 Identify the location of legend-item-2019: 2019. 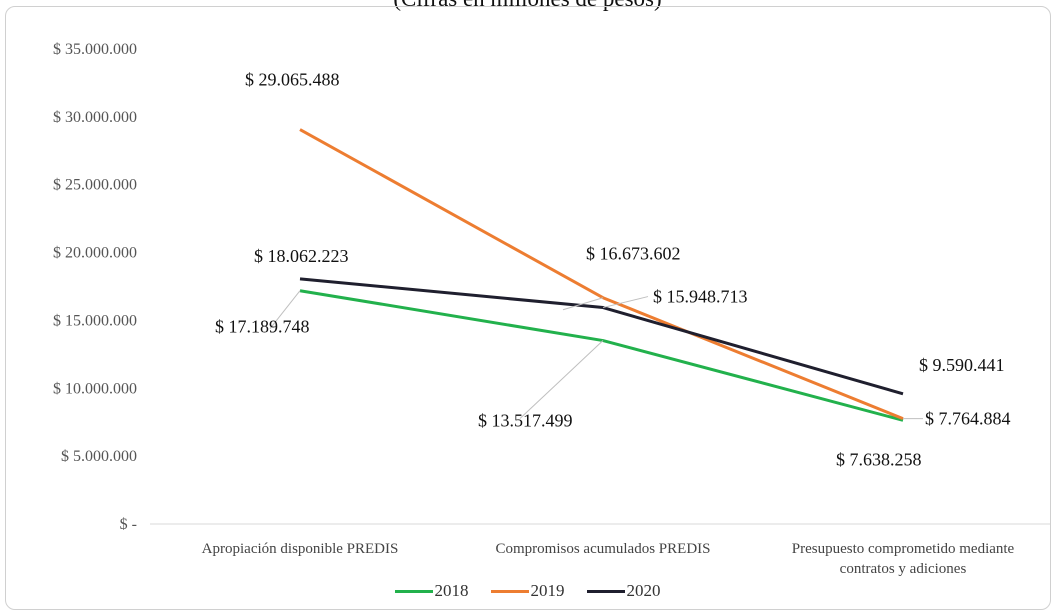
(527, 591).